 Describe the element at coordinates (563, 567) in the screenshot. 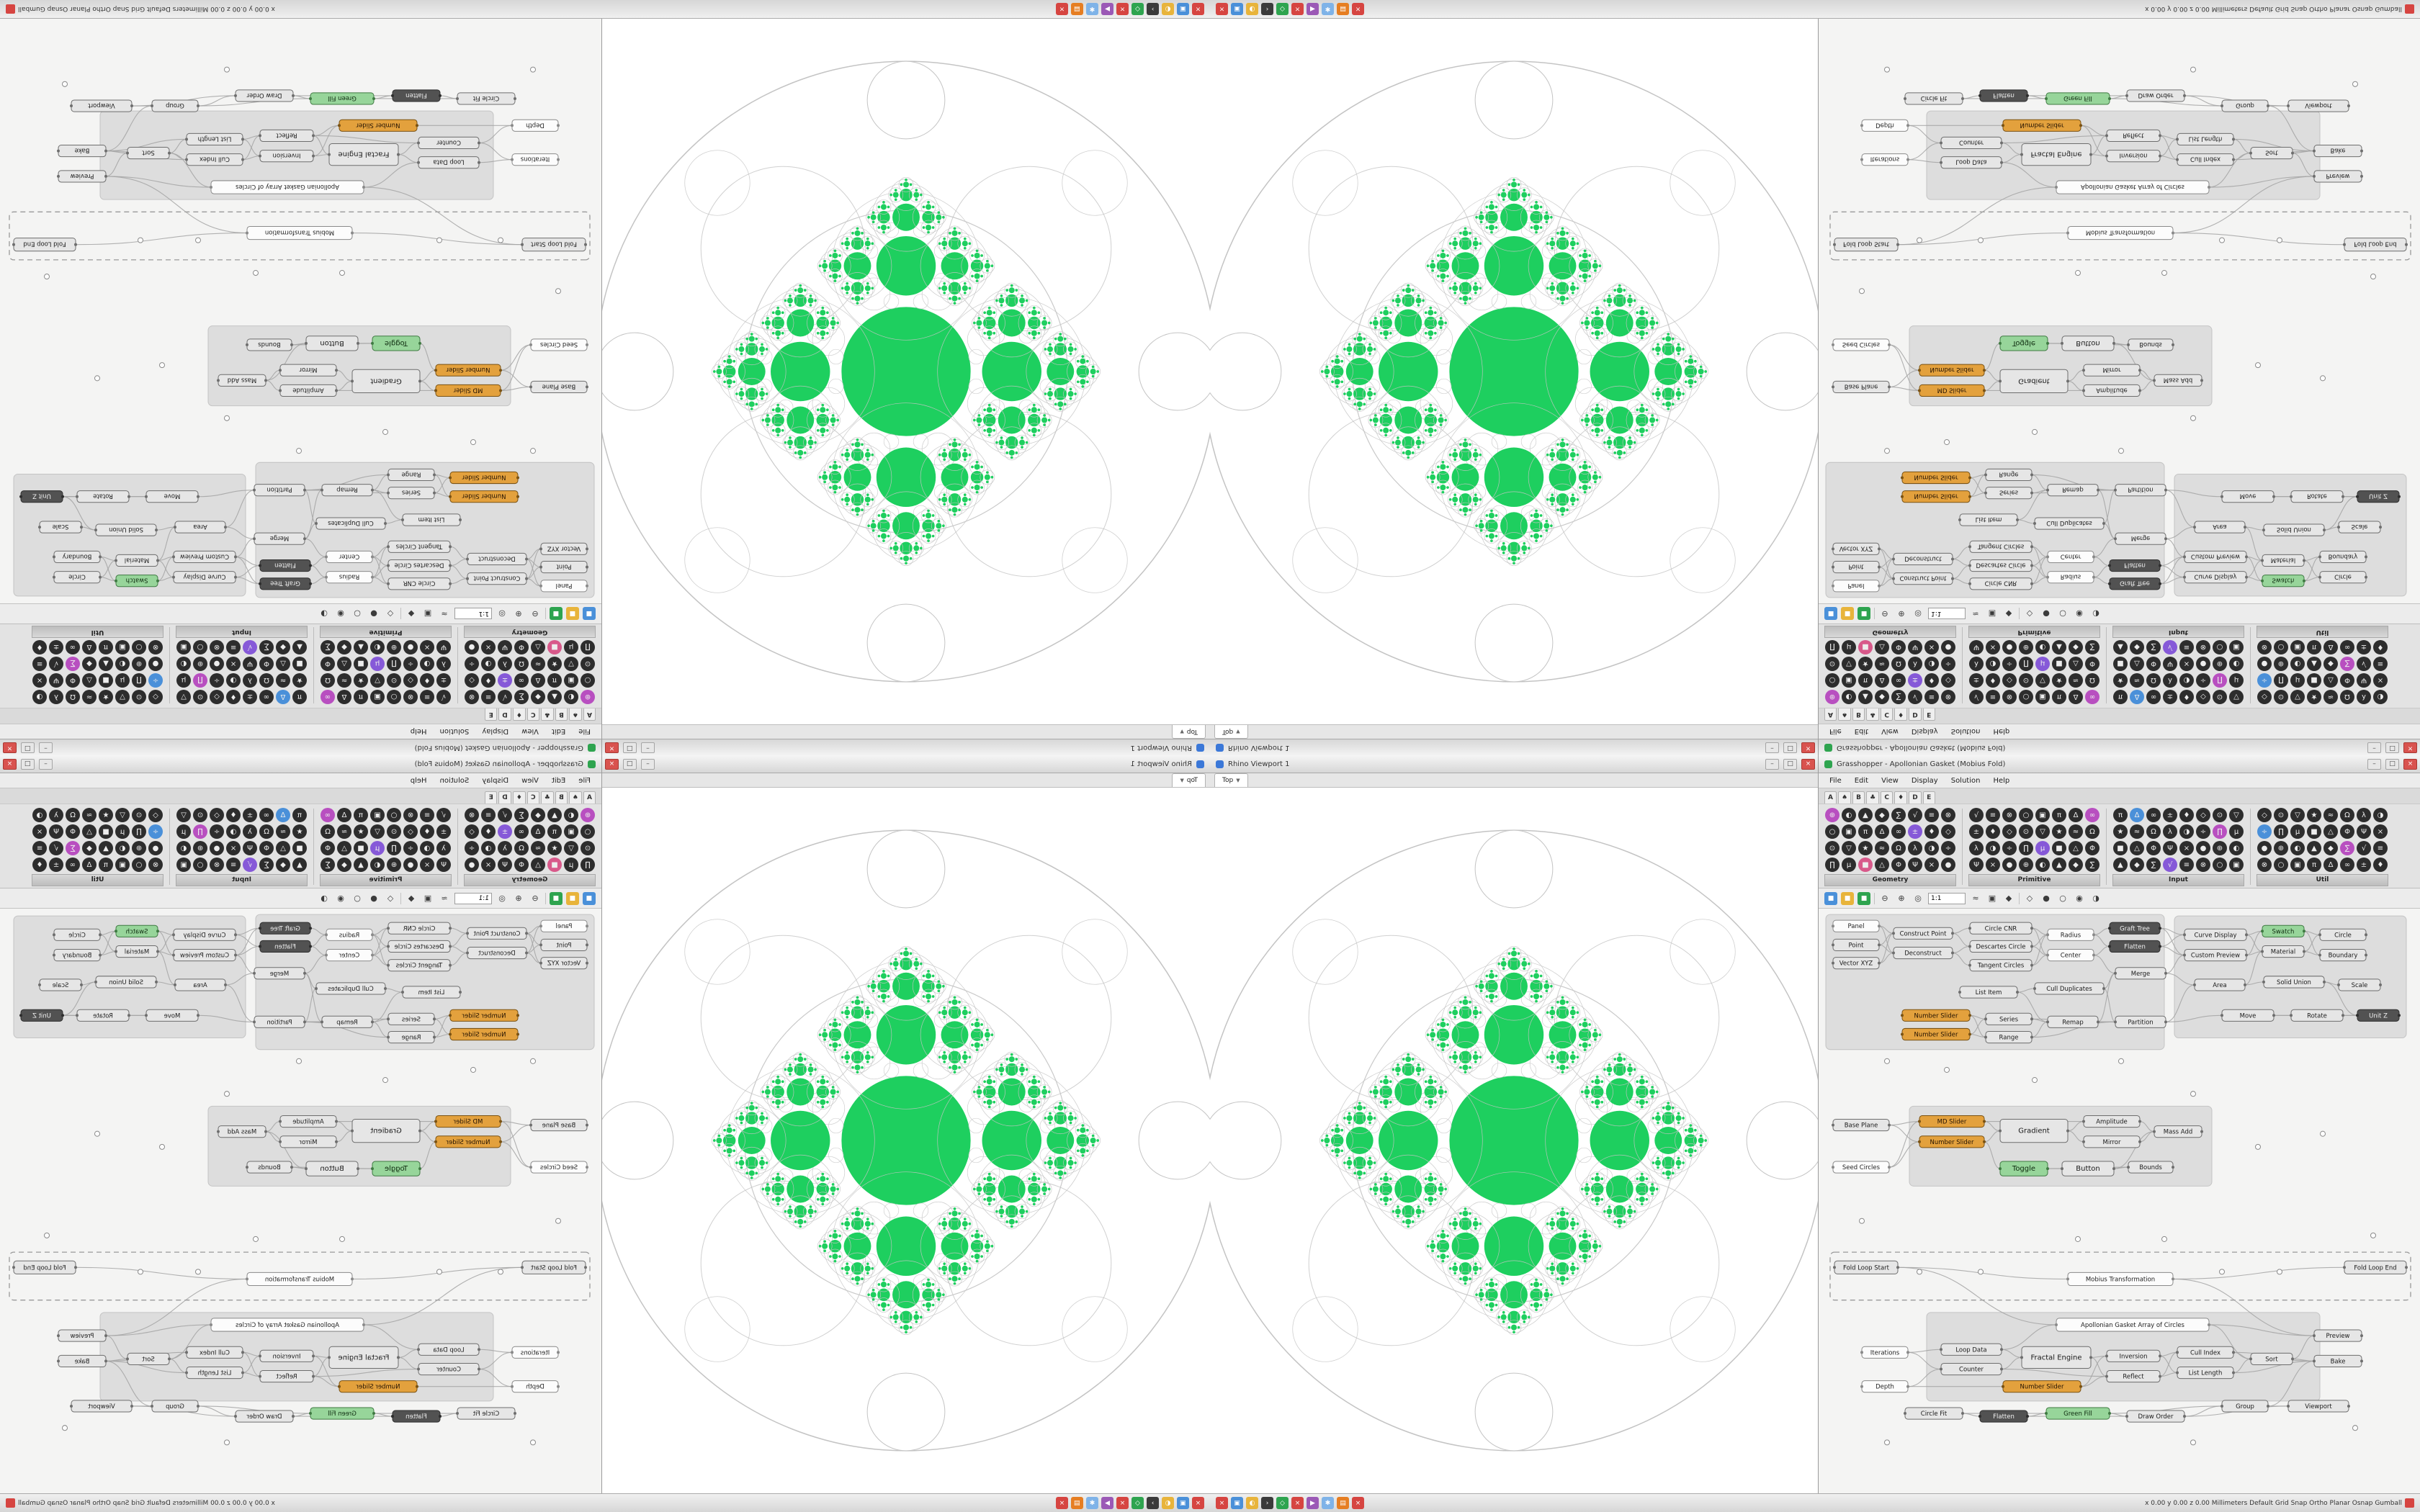

I see `gh-node: Point` at that location.